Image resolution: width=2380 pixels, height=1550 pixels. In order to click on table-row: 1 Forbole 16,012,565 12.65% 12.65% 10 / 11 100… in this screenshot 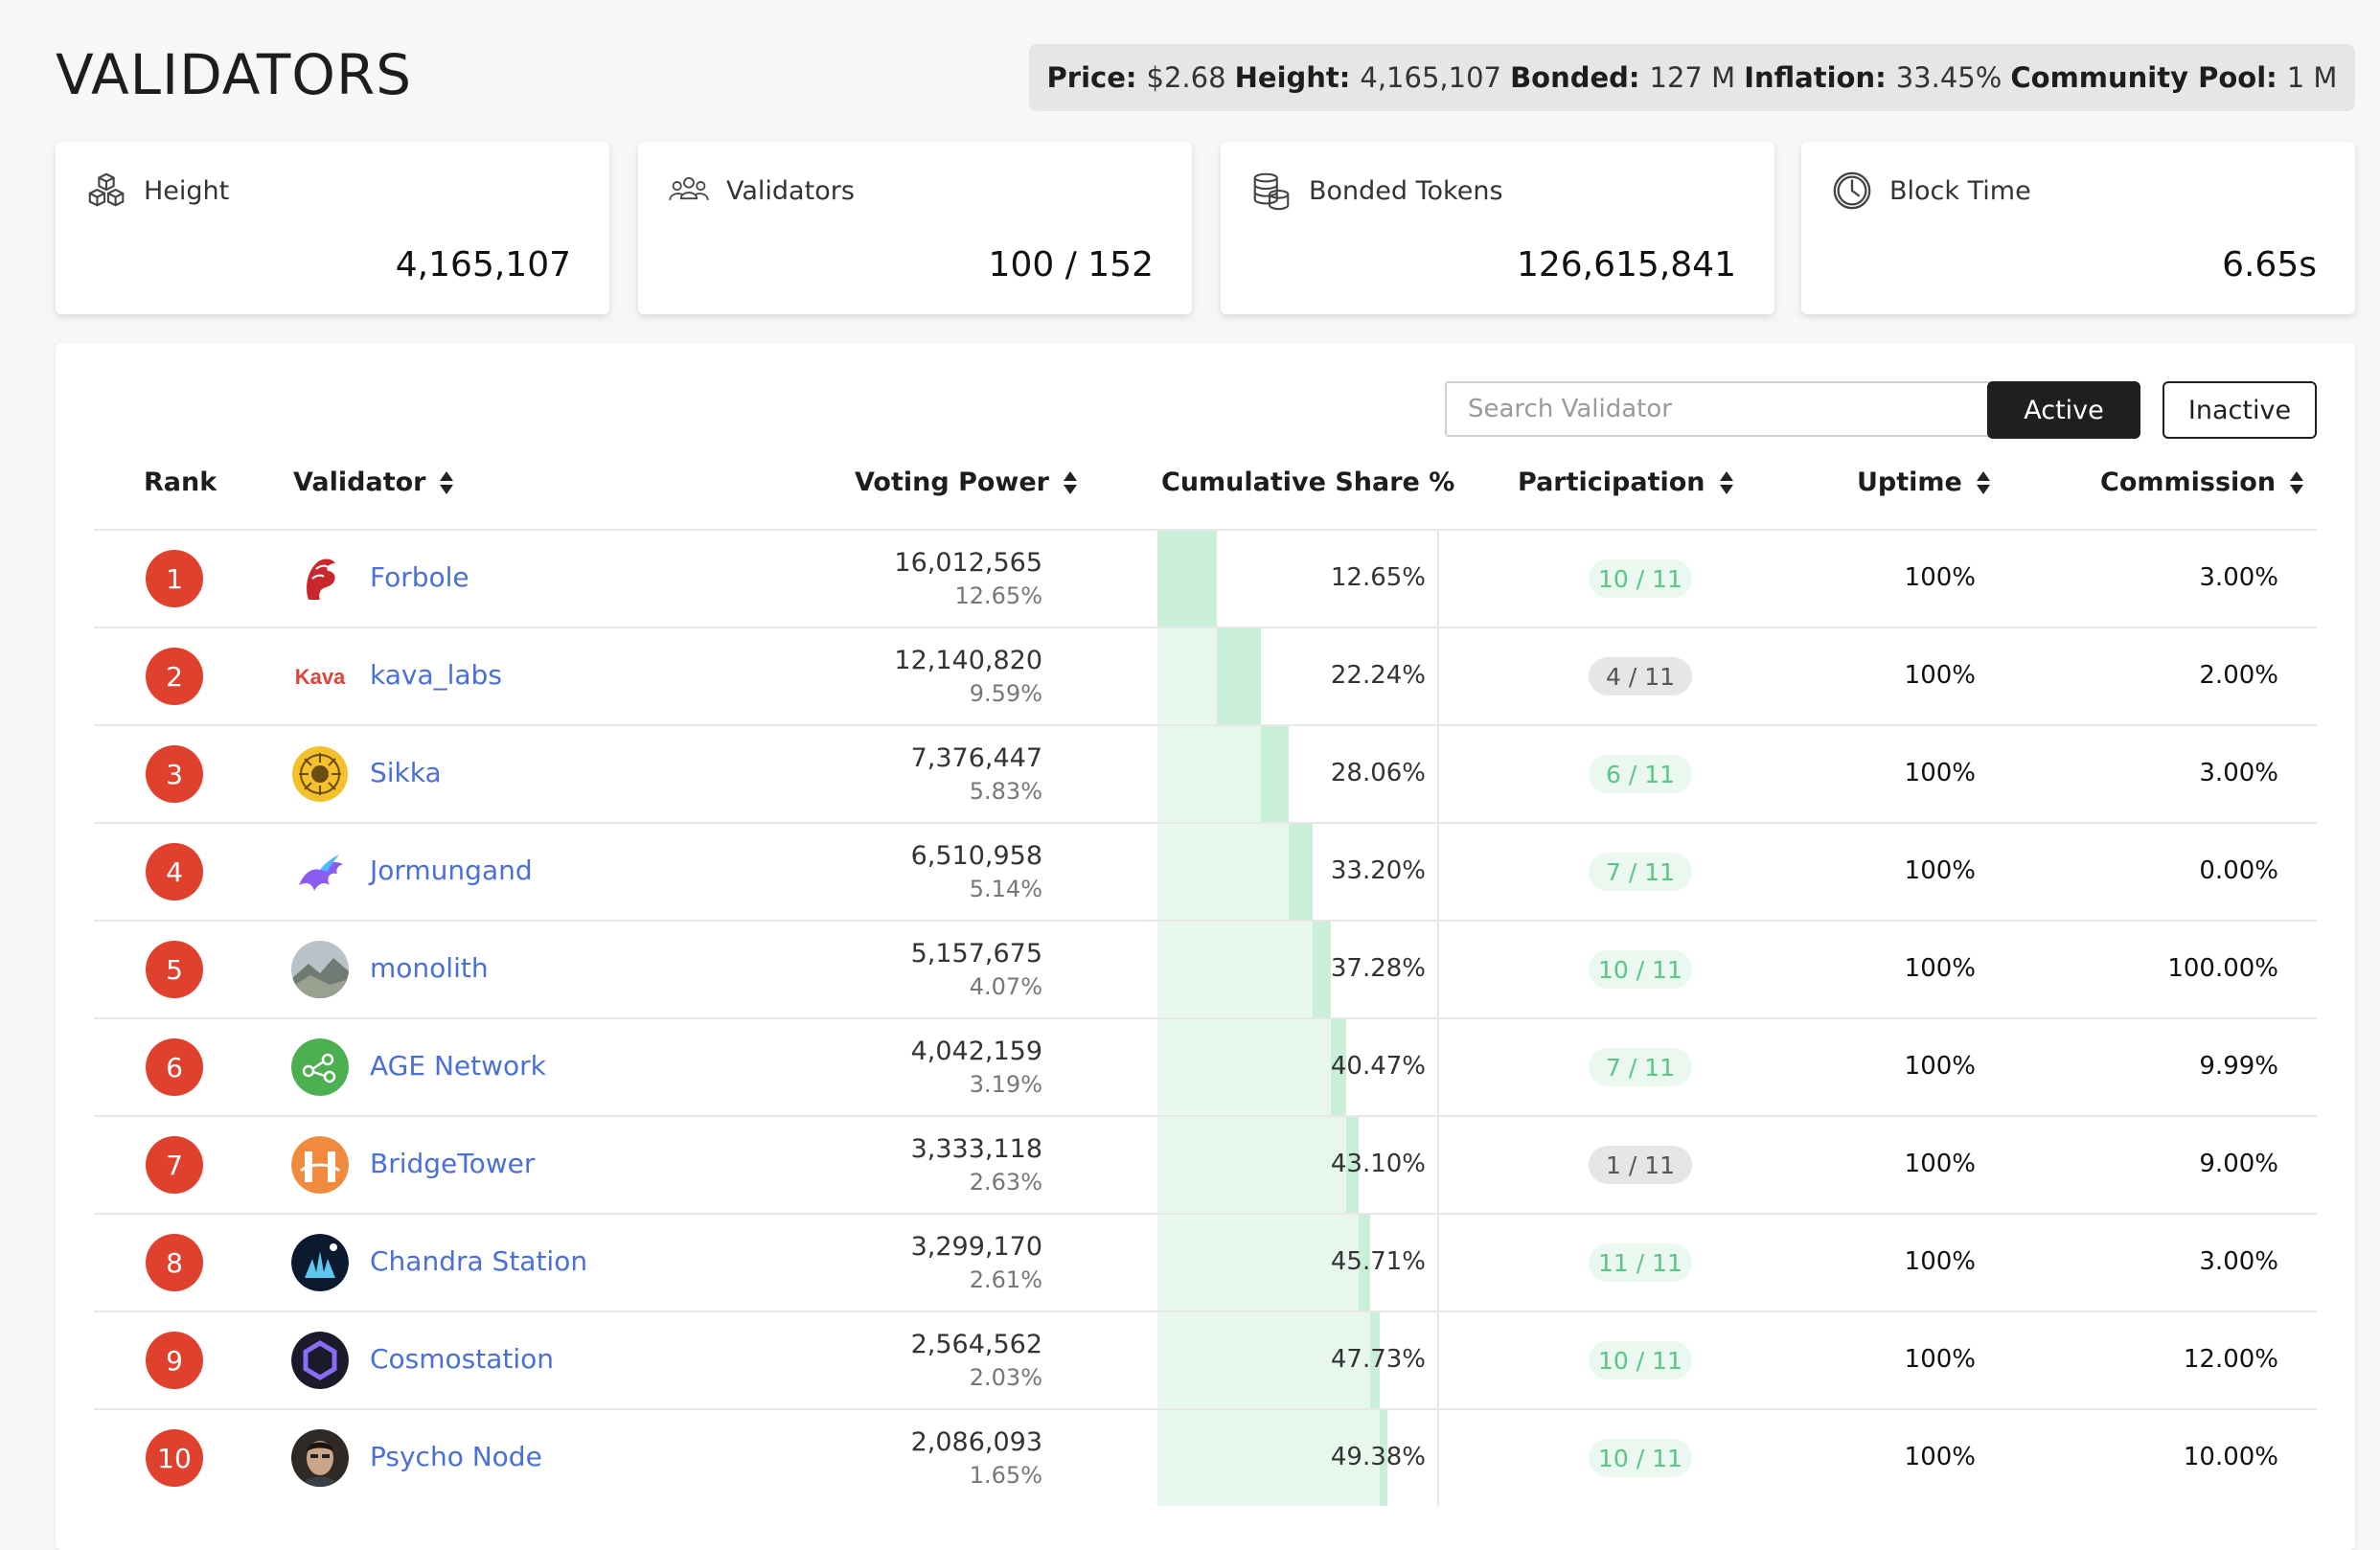, I will do `click(1205, 578)`.